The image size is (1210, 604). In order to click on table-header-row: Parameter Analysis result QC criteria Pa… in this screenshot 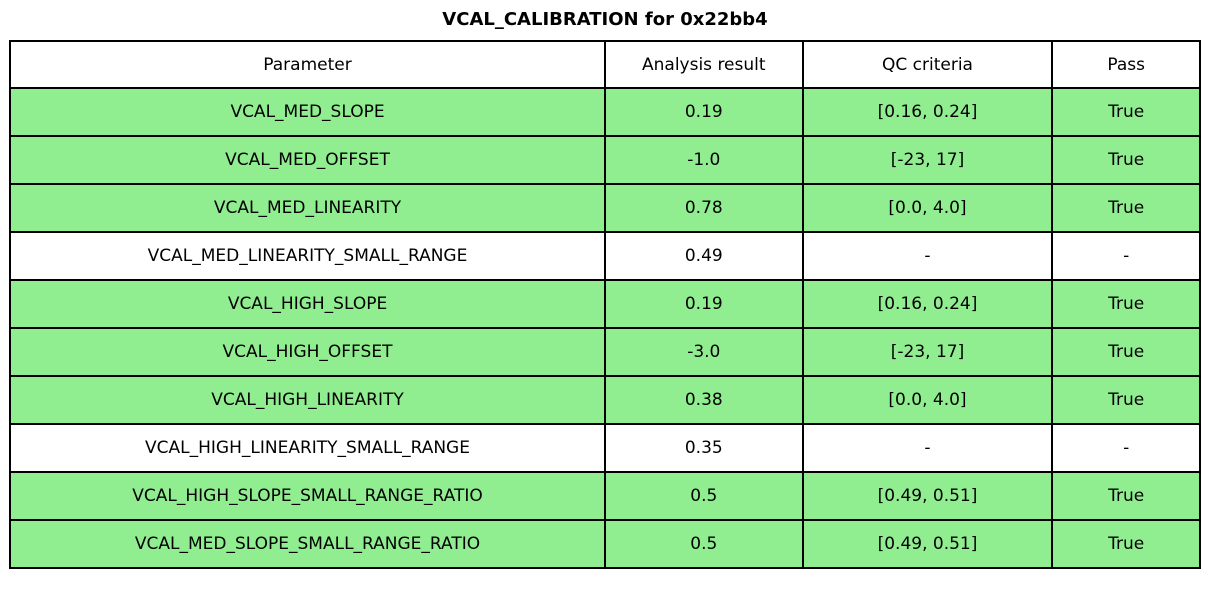, I will do `click(604, 64)`.